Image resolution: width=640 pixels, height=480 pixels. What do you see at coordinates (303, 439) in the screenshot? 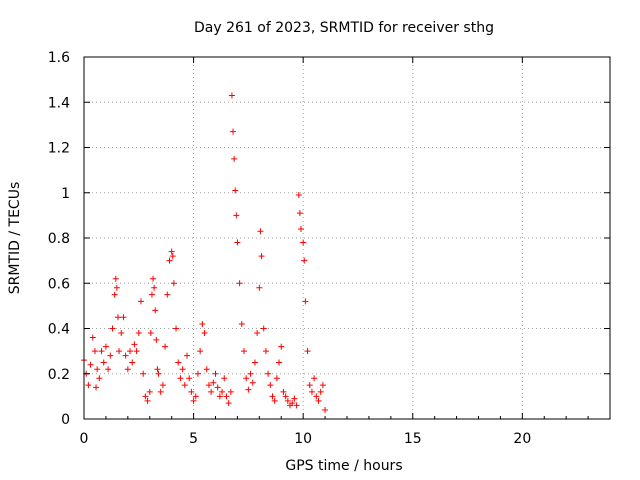
I see `x-tick-label: 10` at bounding box center [303, 439].